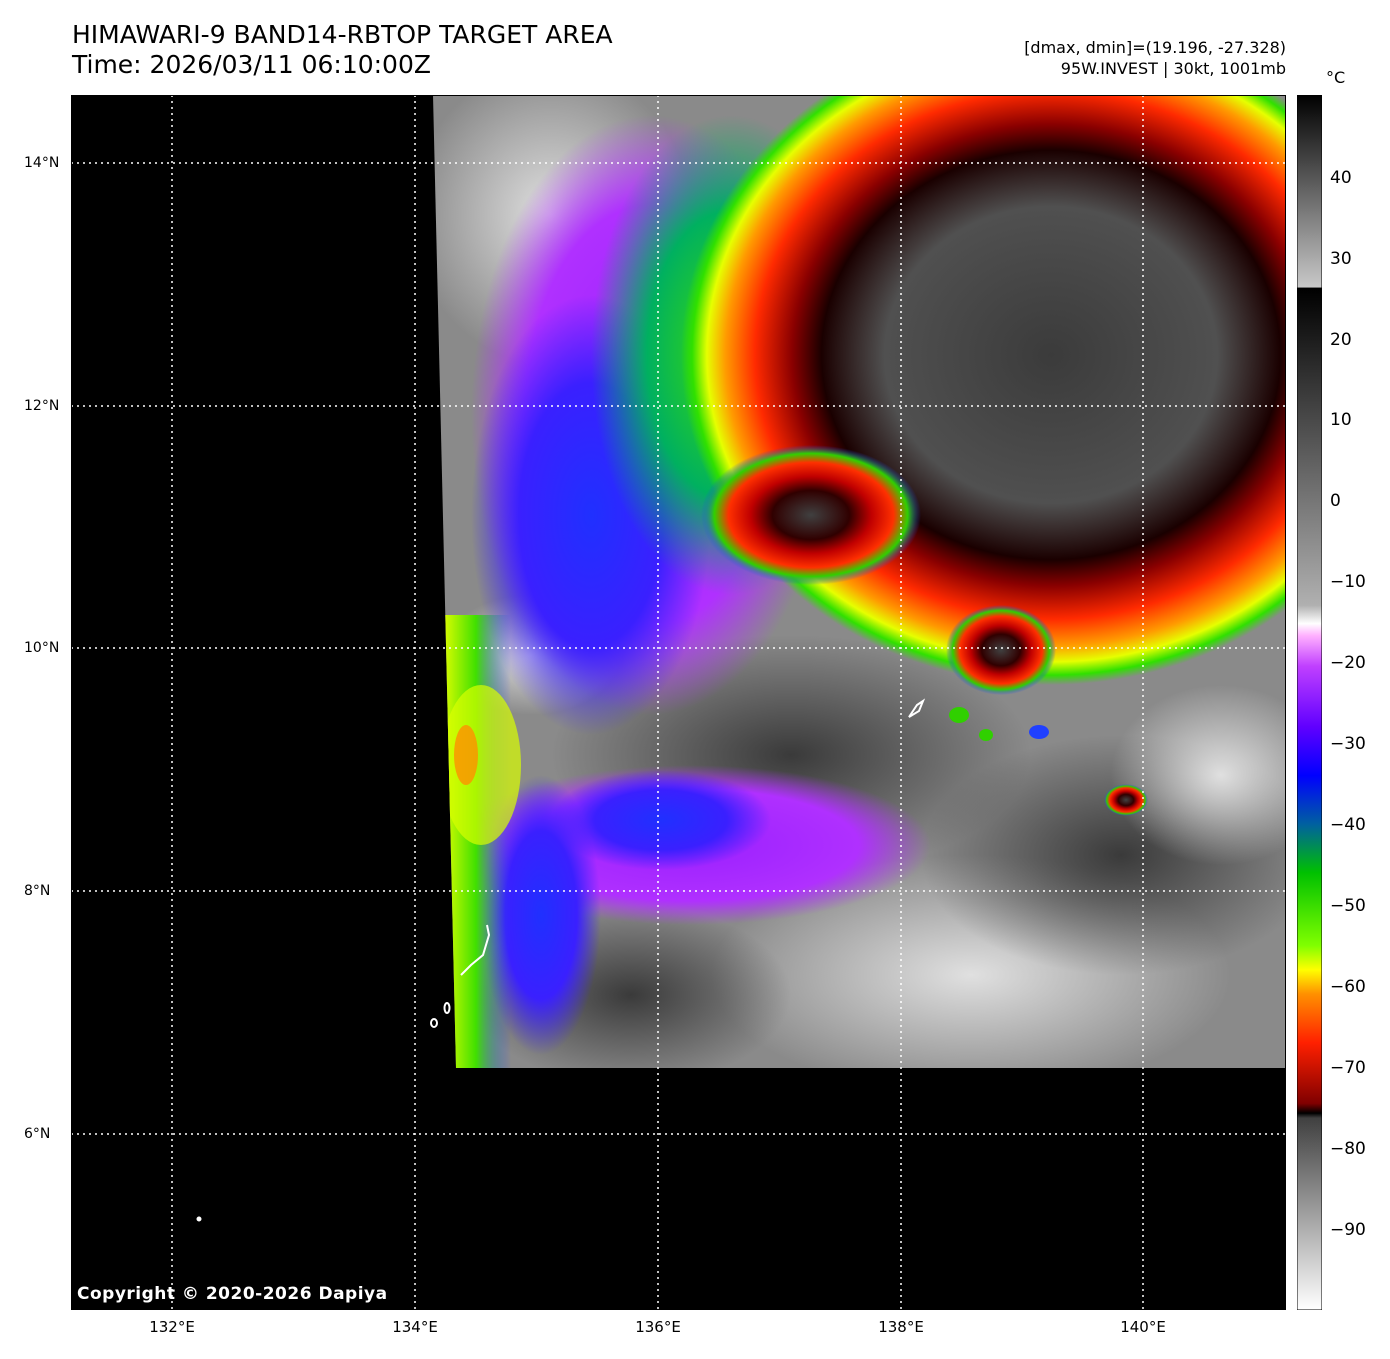 The image size is (1390, 1359). Describe the element at coordinates (1348, 1068) in the screenshot. I see `colorbar-tick-label: −70` at that location.